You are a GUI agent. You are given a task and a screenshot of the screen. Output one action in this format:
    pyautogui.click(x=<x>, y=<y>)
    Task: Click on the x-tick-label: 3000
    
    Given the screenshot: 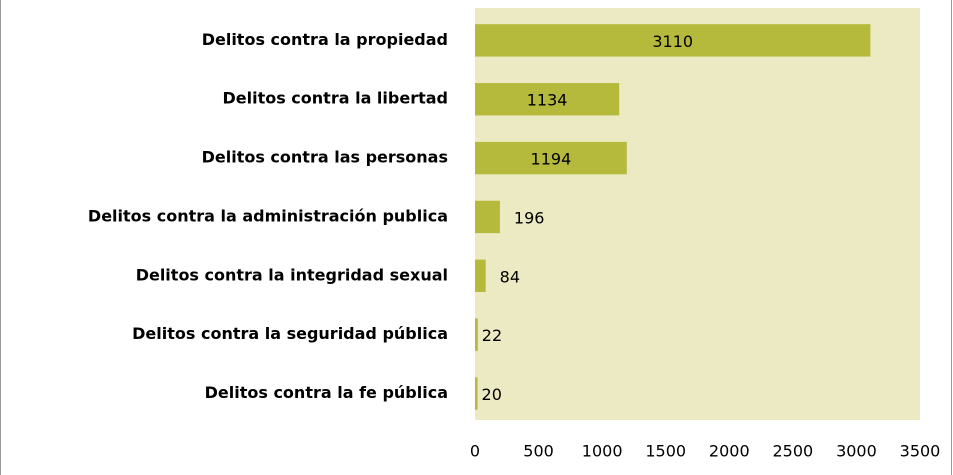 What is the action you would take?
    pyautogui.click(x=856, y=451)
    